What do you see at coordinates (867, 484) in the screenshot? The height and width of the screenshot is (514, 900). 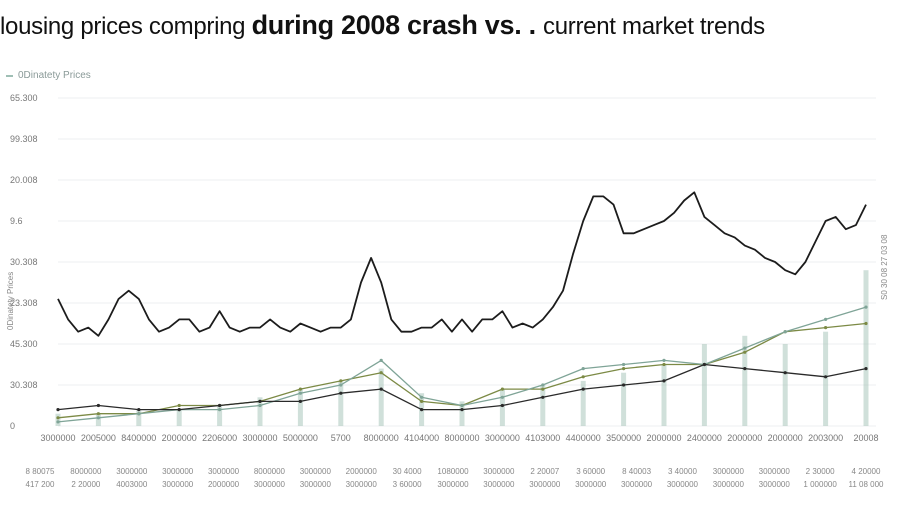 I see `footer-label-2: 11 08 000` at bounding box center [867, 484].